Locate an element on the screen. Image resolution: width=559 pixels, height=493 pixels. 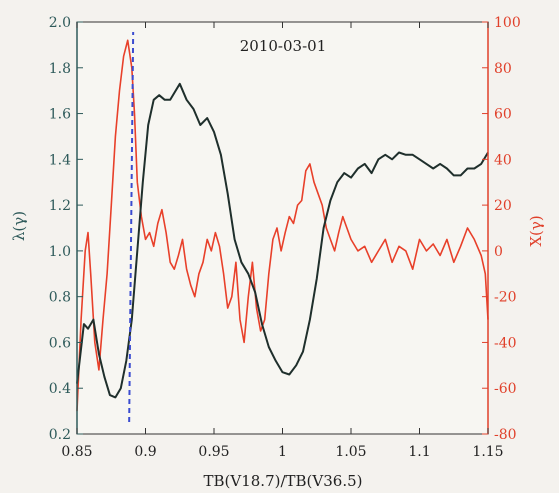
left-tick-label: 1.8 is located at coordinates (60, 69).